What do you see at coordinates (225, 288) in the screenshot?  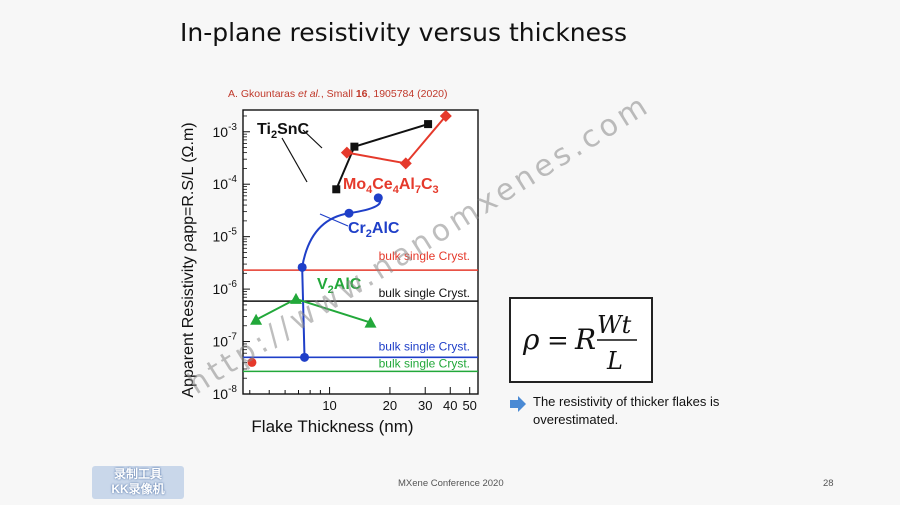 I see `y-tick-label: 10⁻⁶` at bounding box center [225, 288].